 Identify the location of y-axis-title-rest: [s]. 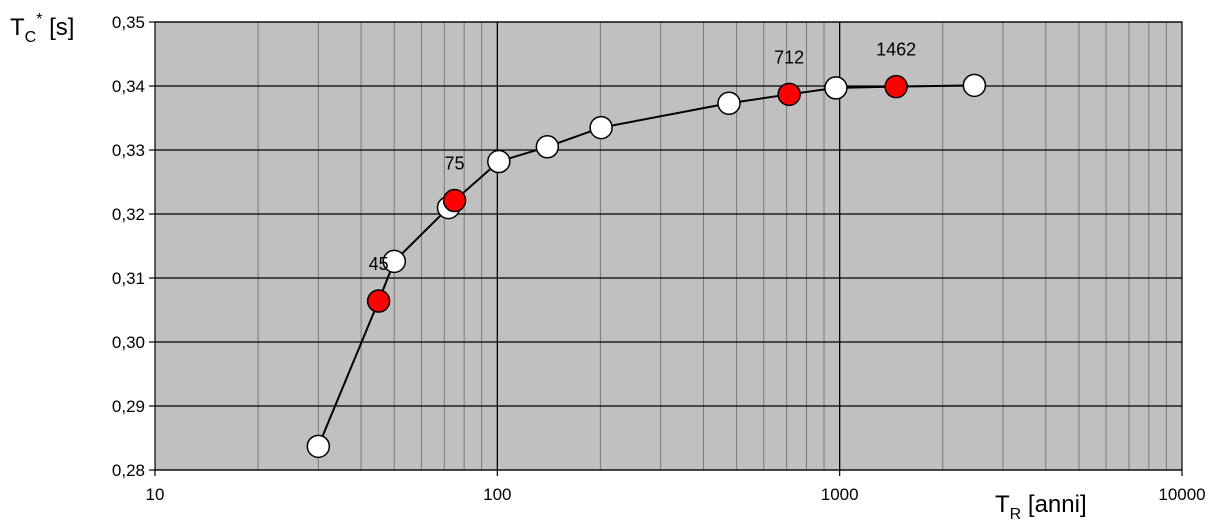
(58, 27).